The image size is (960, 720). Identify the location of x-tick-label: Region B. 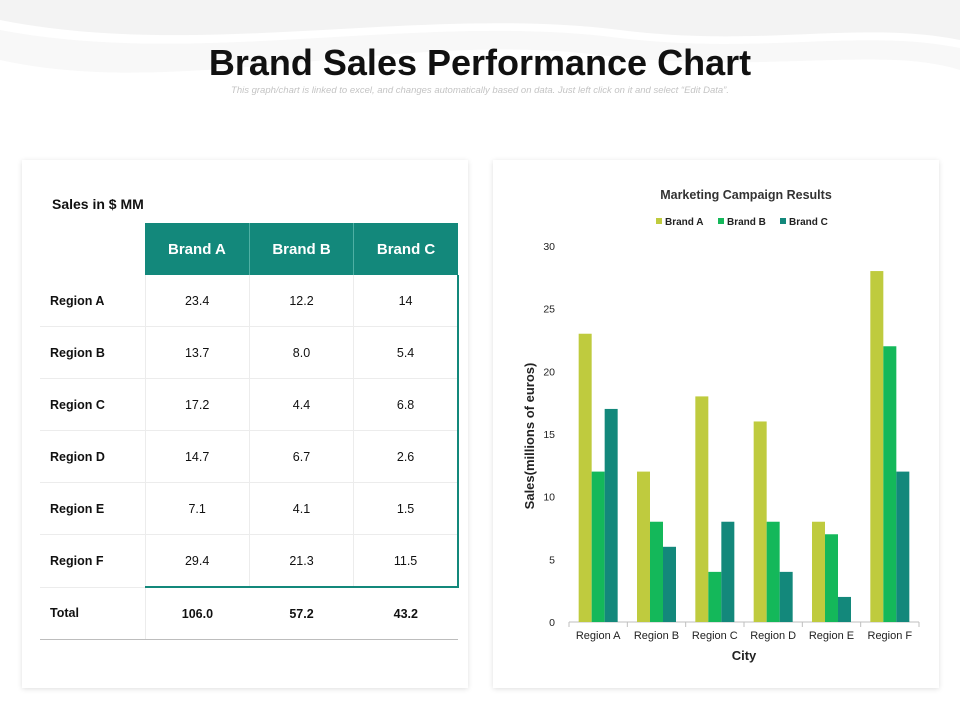
(656, 636).